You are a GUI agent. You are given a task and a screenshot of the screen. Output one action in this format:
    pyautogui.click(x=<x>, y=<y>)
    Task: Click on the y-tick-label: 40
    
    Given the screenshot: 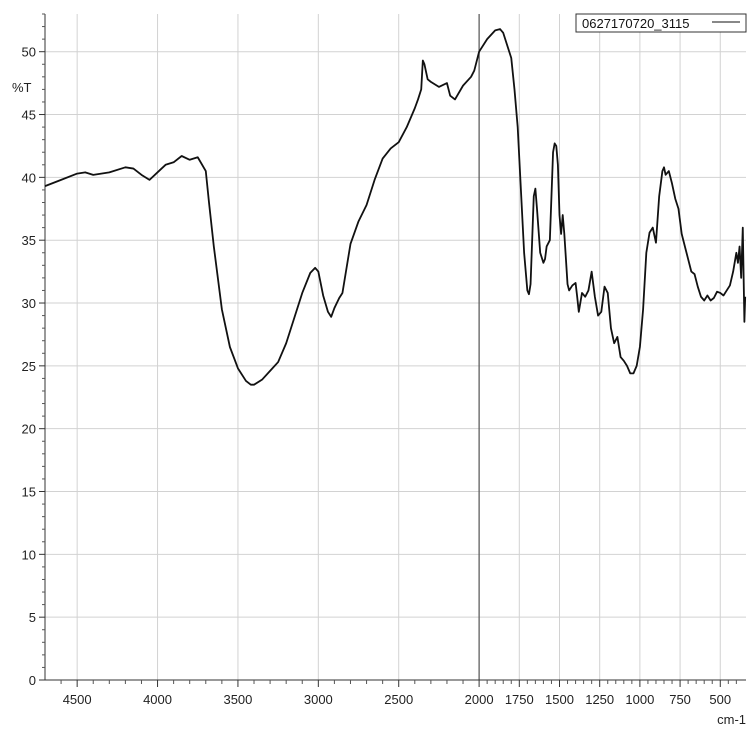 What is the action you would take?
    pyautogui.click(x=29, y=177)
    